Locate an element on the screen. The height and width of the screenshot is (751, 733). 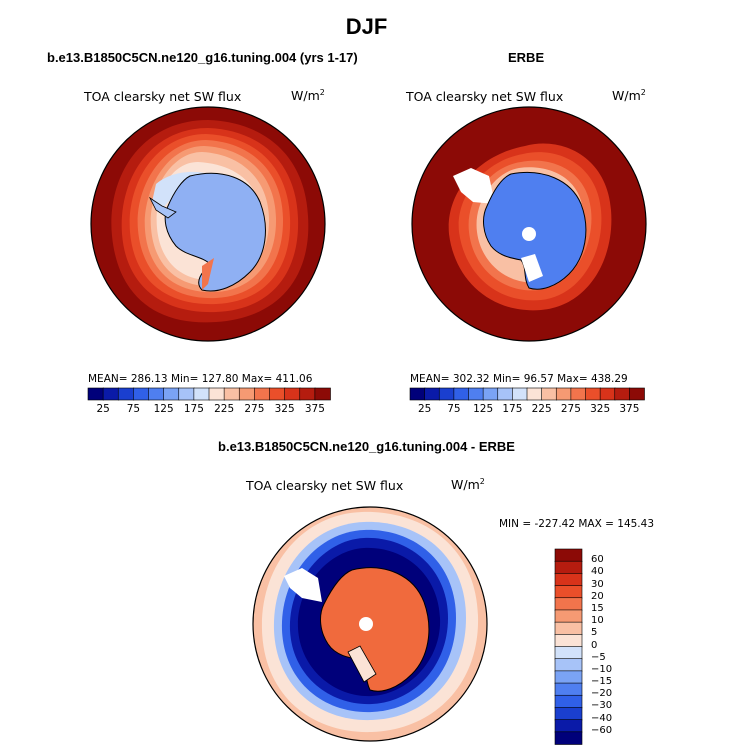
panel-2-colorbar-ticks: 25 75 125 175 225 275 325 375 is located at coordinates (527, 410).